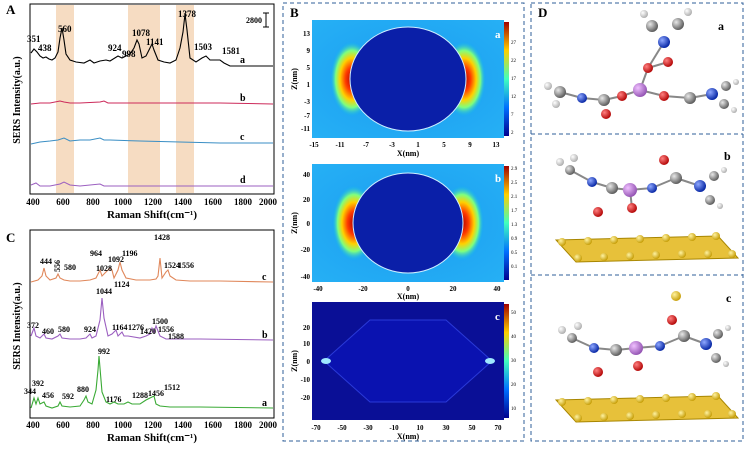  What do you see at coordinates (306, 226) in the screenshot?
I see `y-ticks: 40 20 0 -20 -40` at bounding box center [306, 226].